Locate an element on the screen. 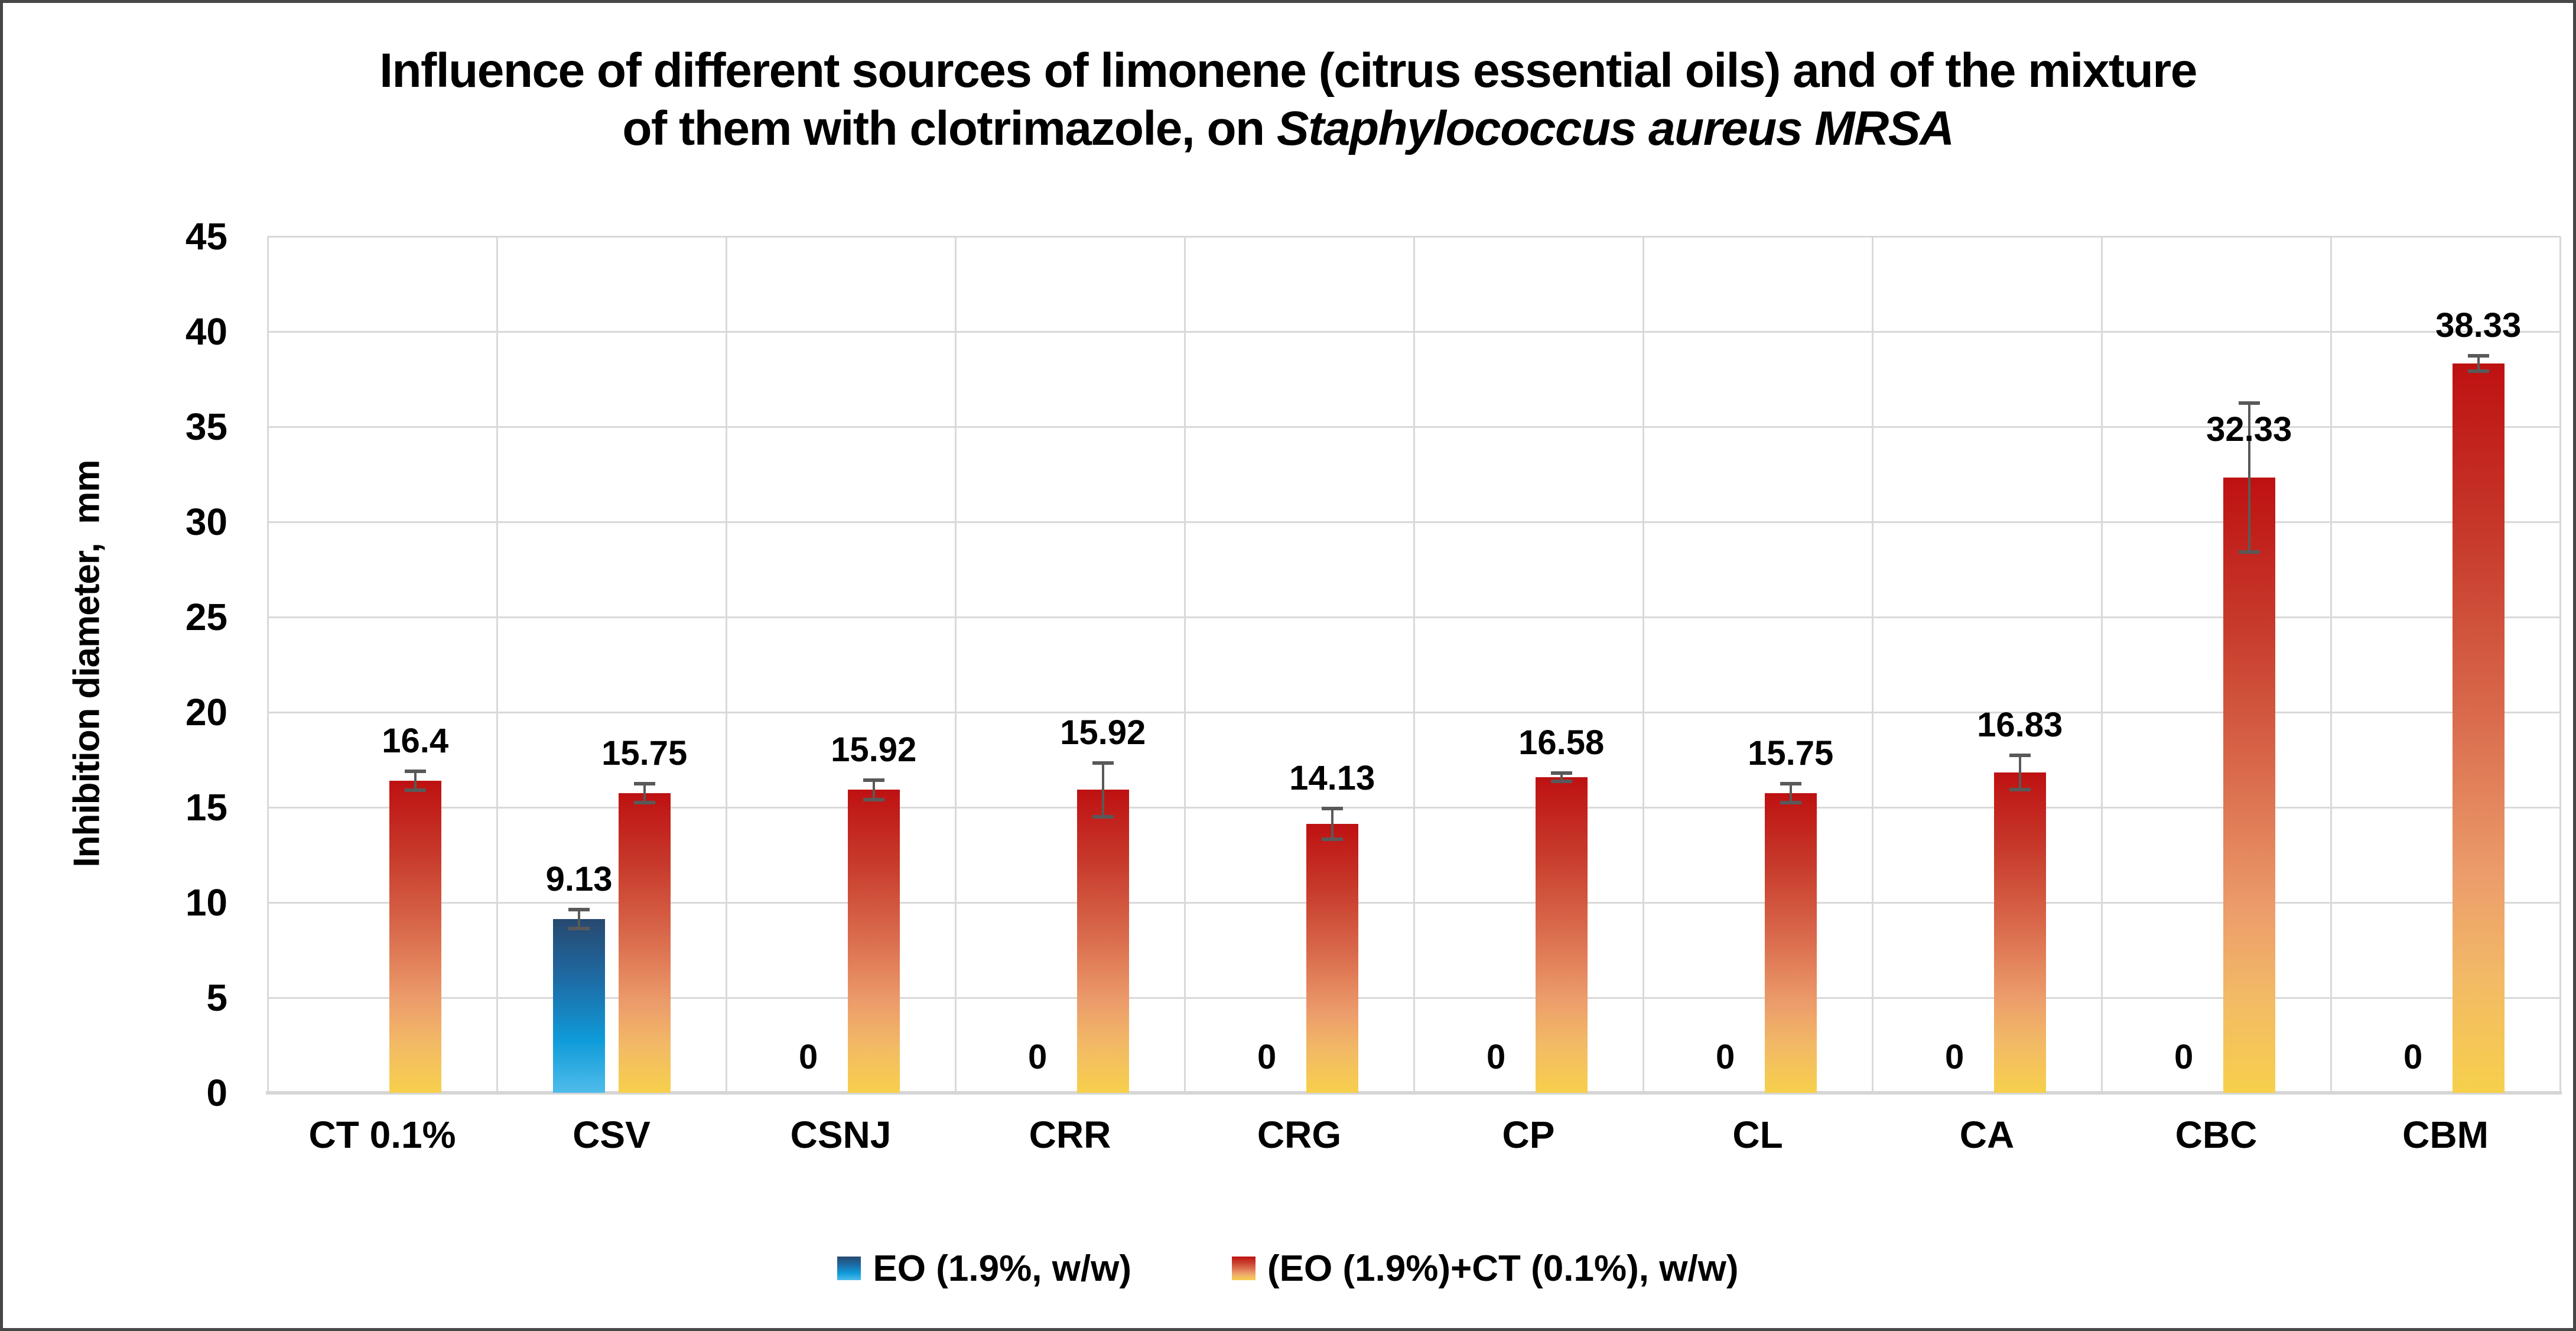 This screenshot has width=2576, height=1331. category-slot: 9.13 15.75 is located at coordinates (611, 664).